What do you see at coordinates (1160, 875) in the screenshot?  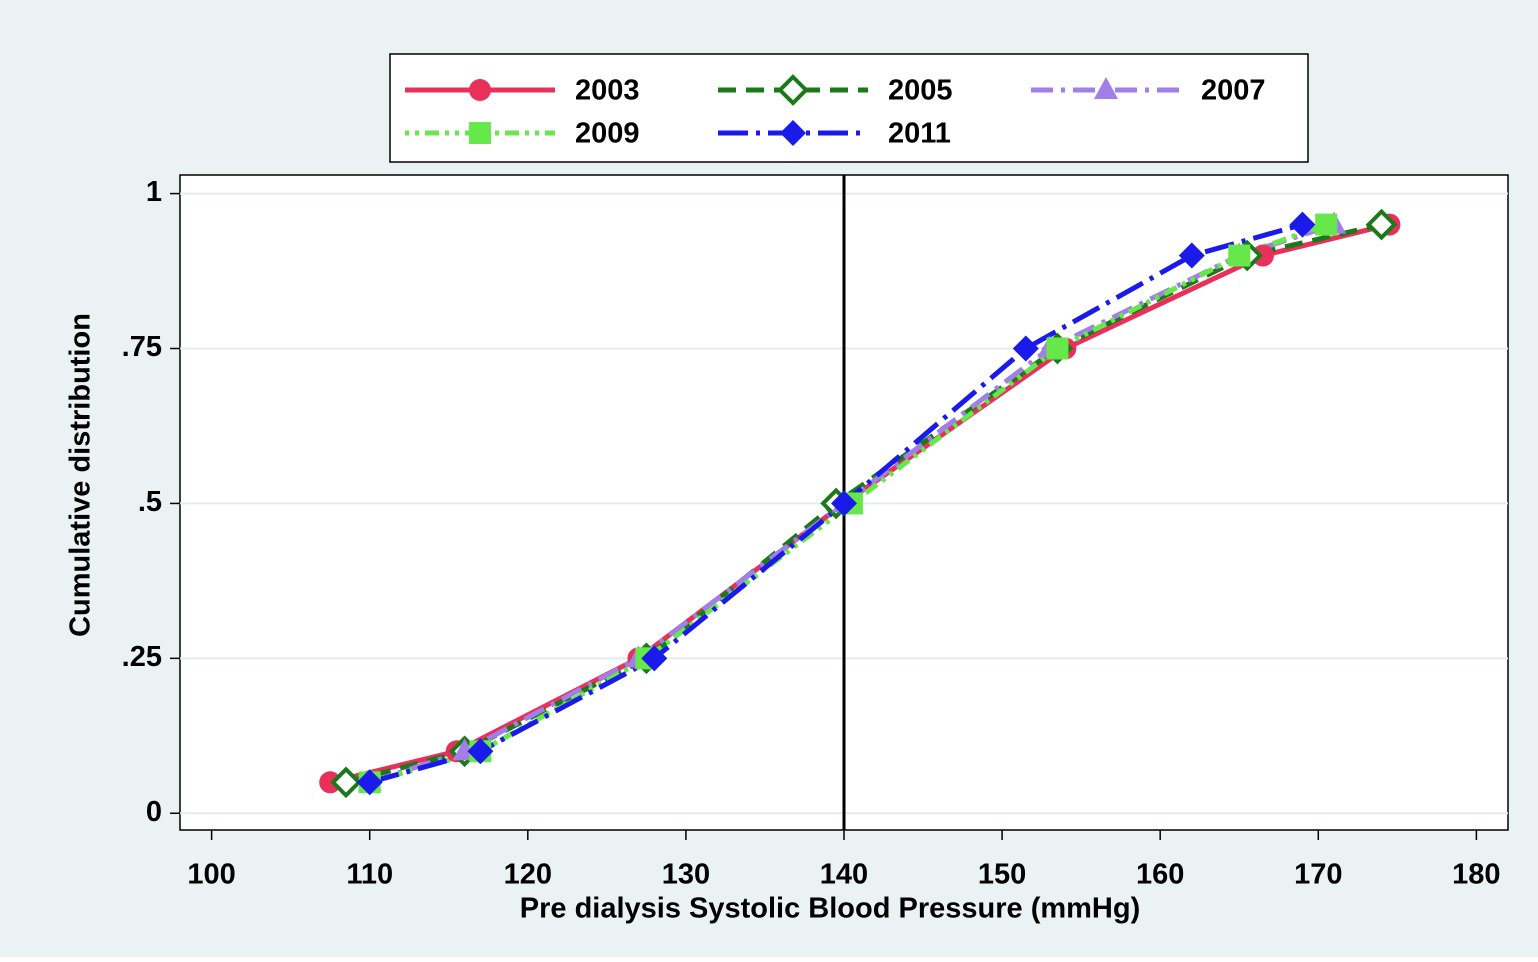 I see `x-tick-label: 160` at bounding box center [1160, 875].